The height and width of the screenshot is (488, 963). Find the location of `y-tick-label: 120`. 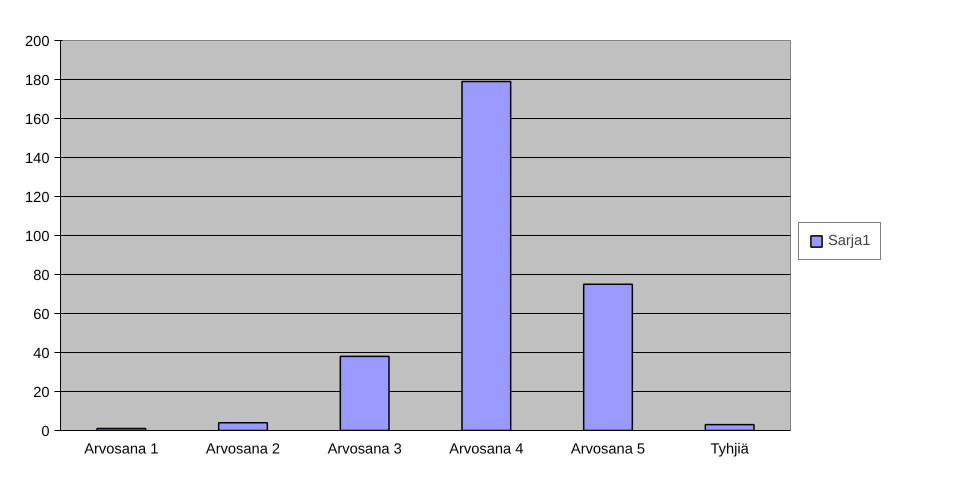

y-tick-label: 120 is located at coordinates (37, 198).